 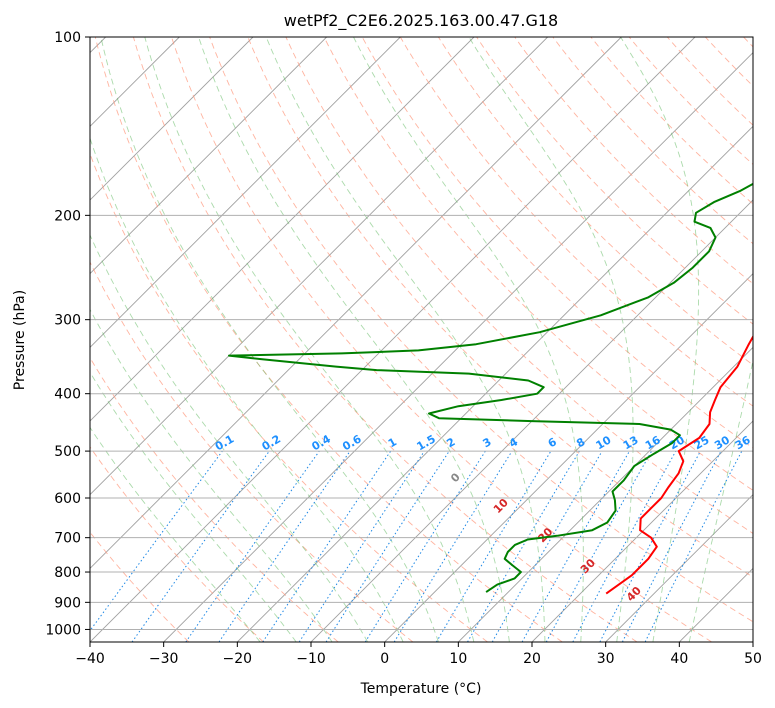 What do you see at coordinates (63, 630) in the screenshot?
I see `y-tick-label: 1000` at bounding box center [63, 630].